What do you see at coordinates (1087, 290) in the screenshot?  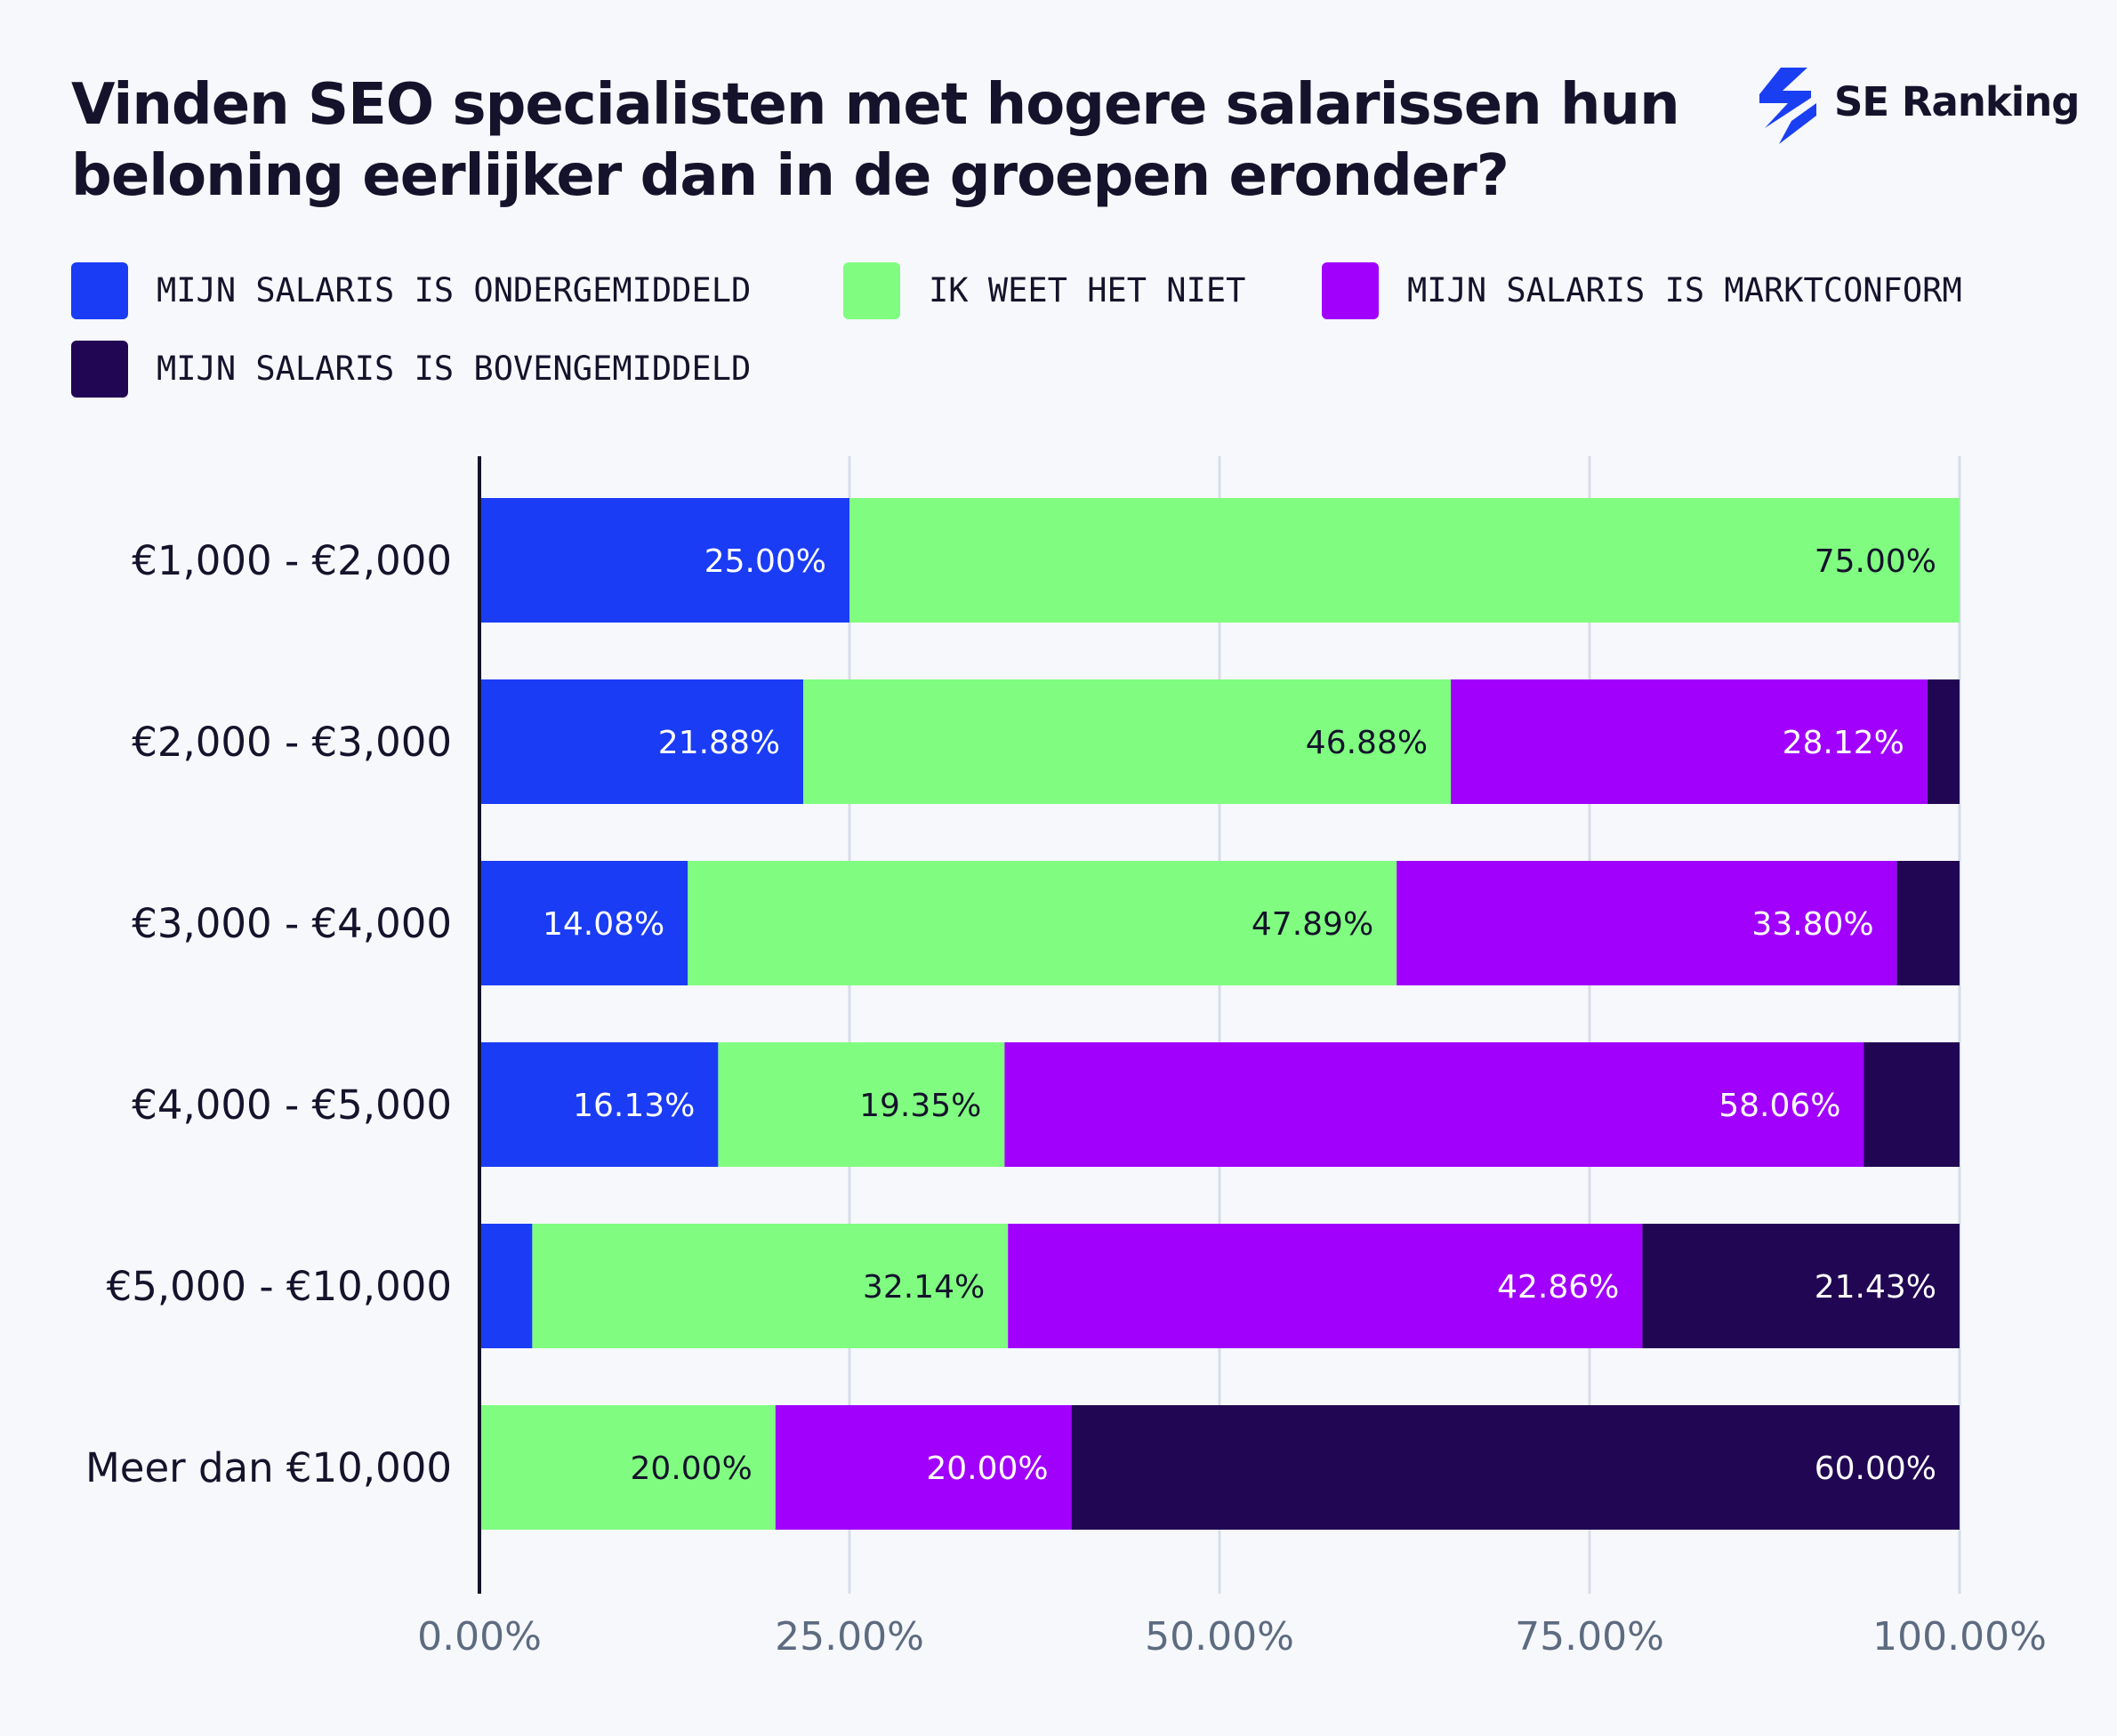 I see `legend-label: IK WEET HET NIET` at bounding box center [1087, 290].